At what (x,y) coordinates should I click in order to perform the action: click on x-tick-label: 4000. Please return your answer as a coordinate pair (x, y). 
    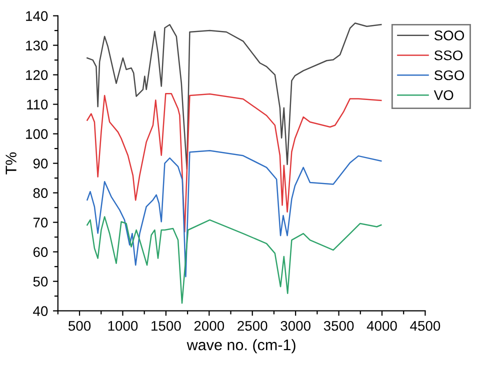
    Looking at the image, I should click on (381, 325).